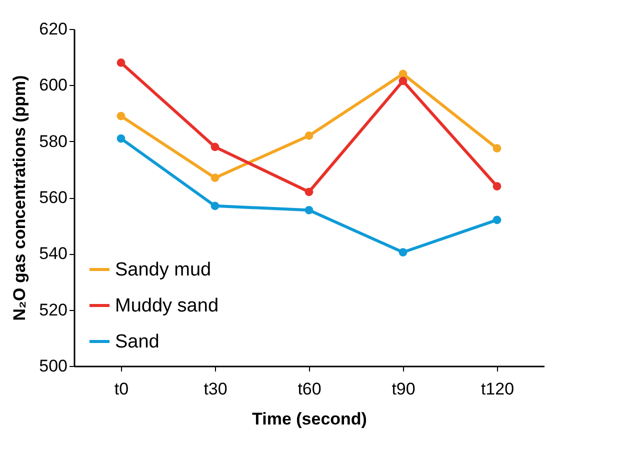 Image resolution: width=622 pixels, height=457 pixels. Describe the element at coordinates (121, 389) in the screenshot. I see `x-tick-label: t0` at that location.